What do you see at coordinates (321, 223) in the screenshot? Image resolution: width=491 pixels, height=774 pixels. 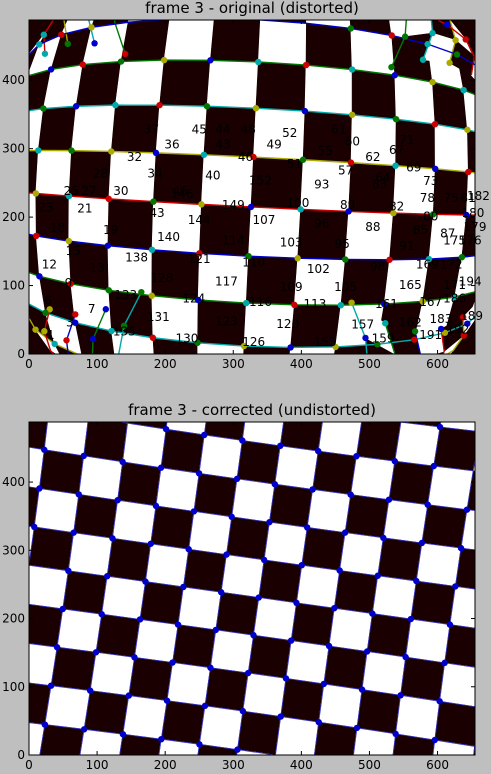 I see `corner-index-label: 96` at bounding box center [321, 223].